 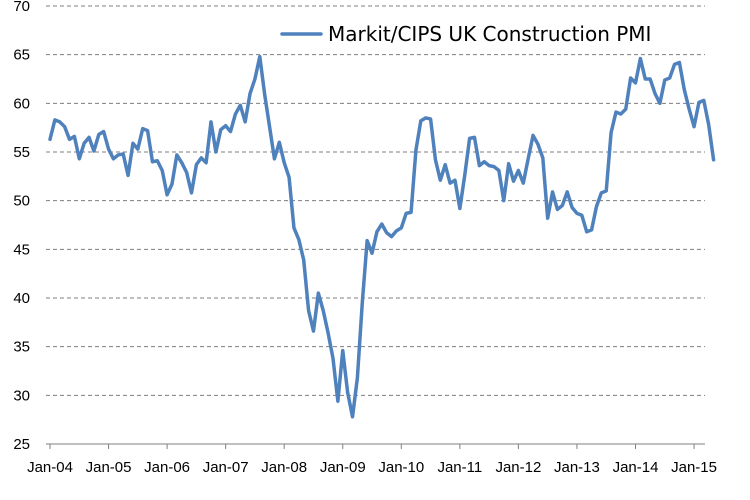 What do you see at coordinates (21, 226) in the screenshot?
I see `y-axis-tick-labels: 25 30 35 40 45 50 55 60 65 70` at bounding box center [21, 226].